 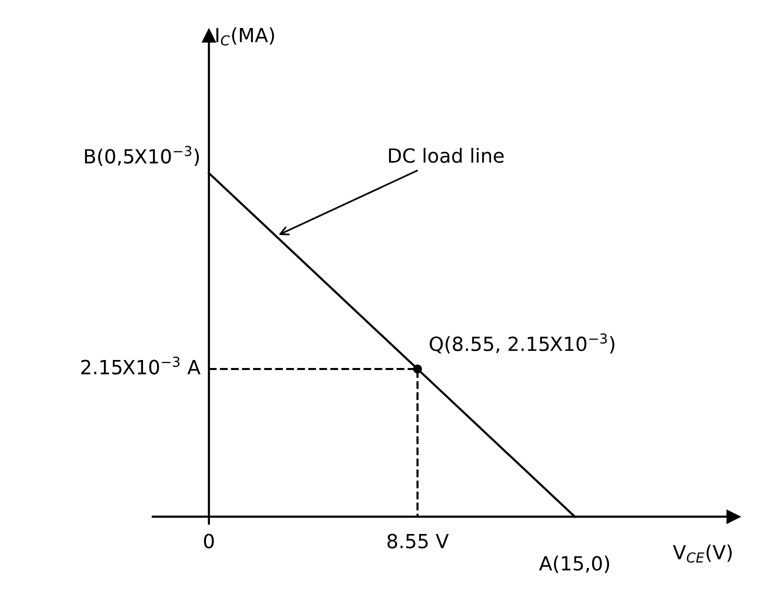 I want to click on x-tick-label: 8.55 V, so click(x=418, y=541).